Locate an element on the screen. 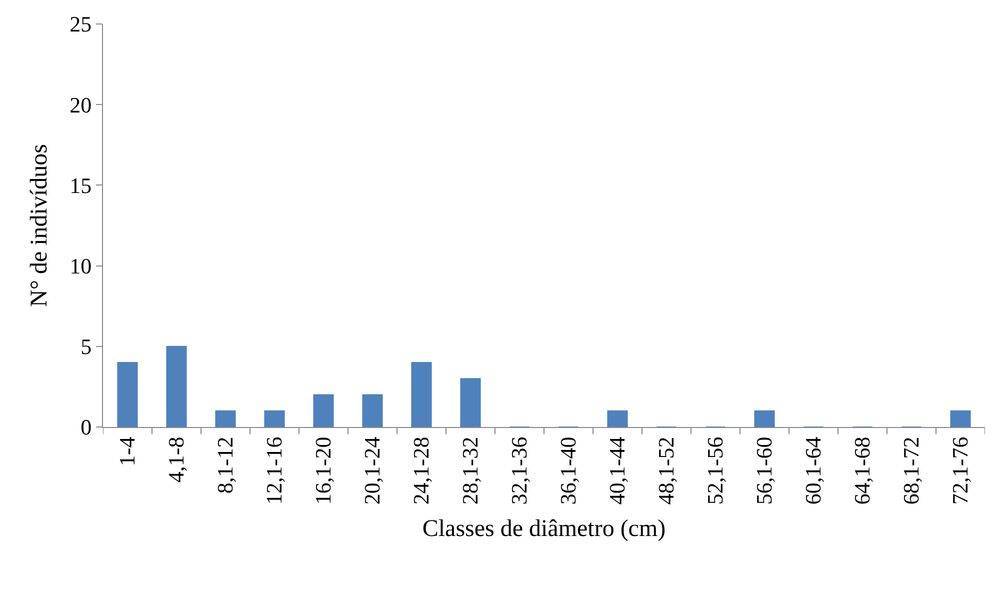  x-tick-label: 8,1-12 is located at coordinates (225, 465).